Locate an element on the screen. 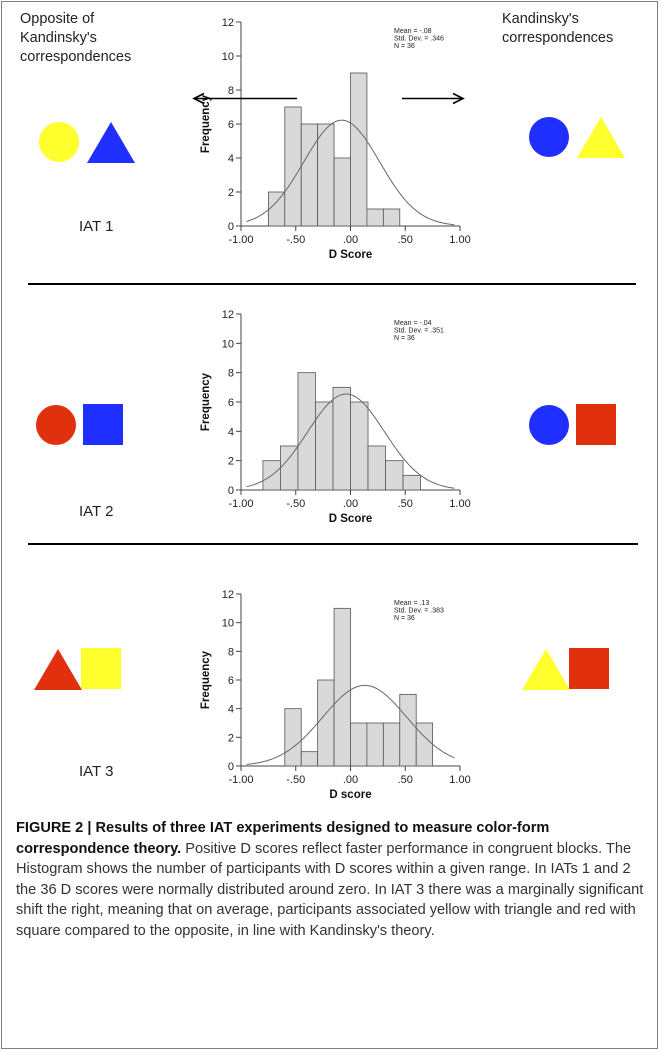 Image resolution: width=660 pixels, height=1051 pixels. right-shapes-iat1 is located at coordinates (577, 137).